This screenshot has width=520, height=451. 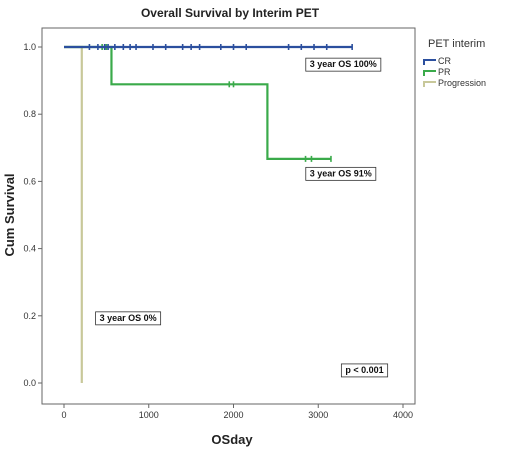 I want to click on legend-item-pr: PR, so click(x=437, y=72).